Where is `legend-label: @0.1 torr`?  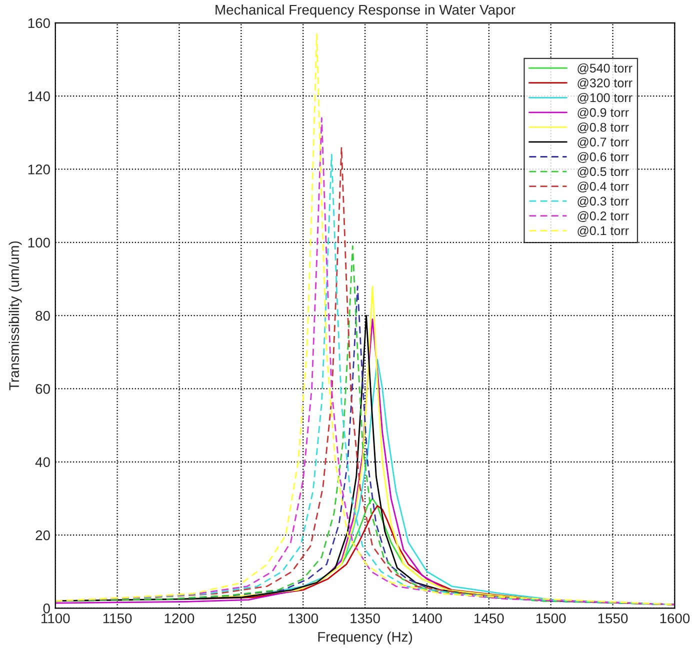 legend-label: @0.1 torr is located at coordinates (603, 231).